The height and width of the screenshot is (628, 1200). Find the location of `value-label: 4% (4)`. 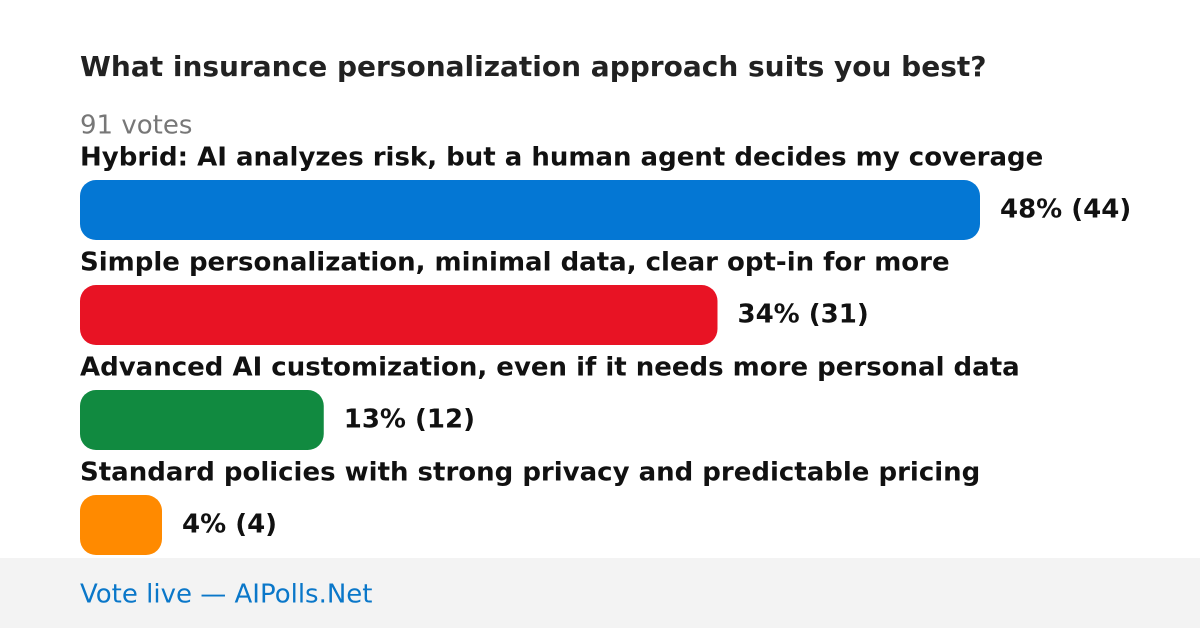

value-label: 4% (4) is located at coordinates (229, 525).